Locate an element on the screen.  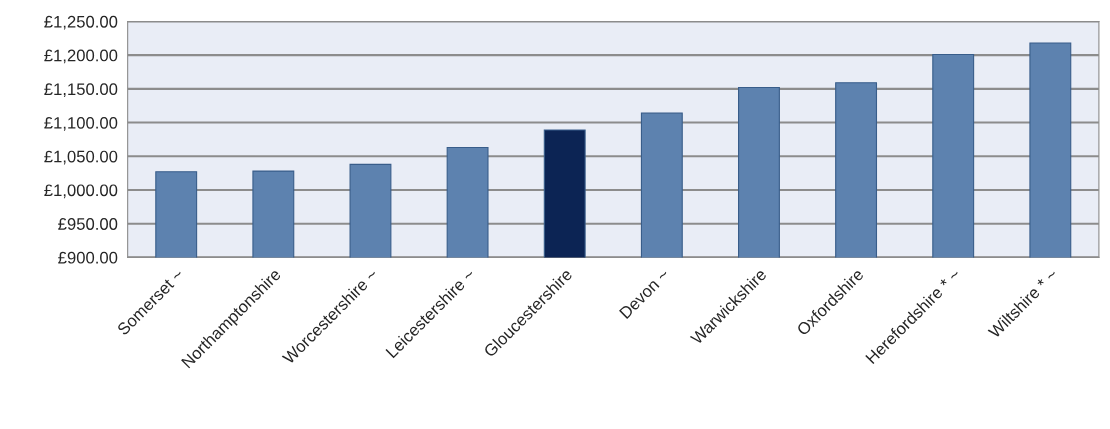
y-tick-label: £950.00 is located at coordinates (88, 224).